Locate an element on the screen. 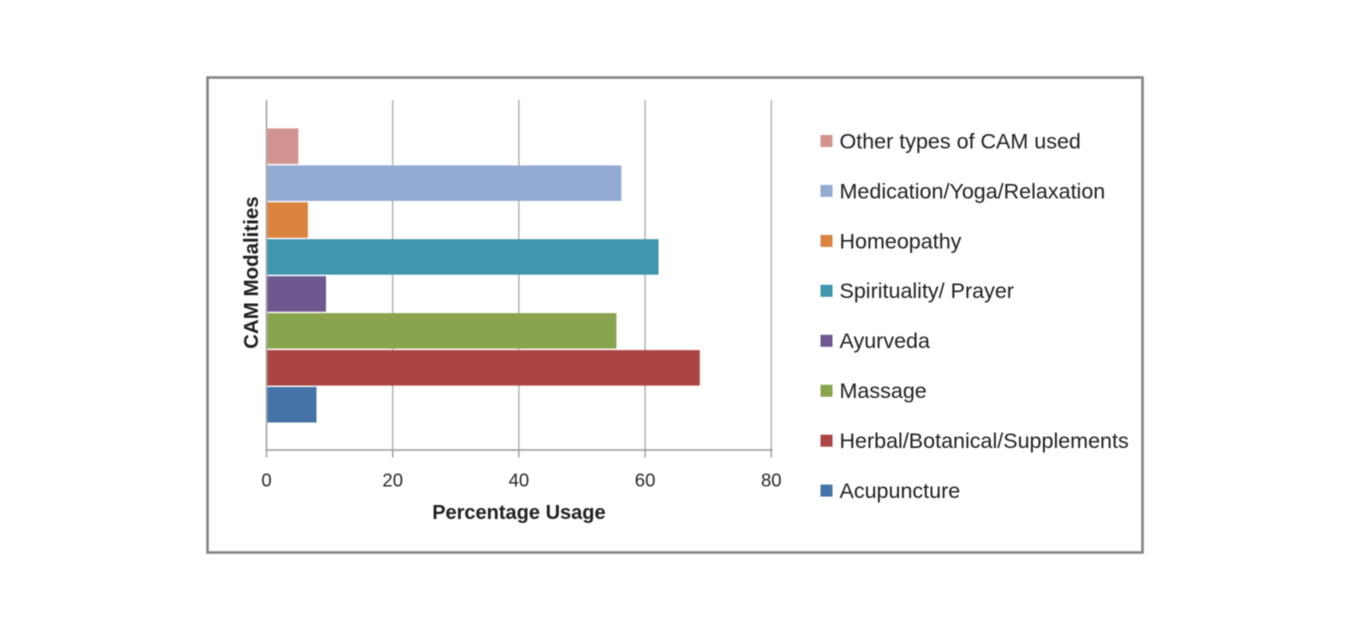  svg-text: 60 is located at coordinates (645, 480).